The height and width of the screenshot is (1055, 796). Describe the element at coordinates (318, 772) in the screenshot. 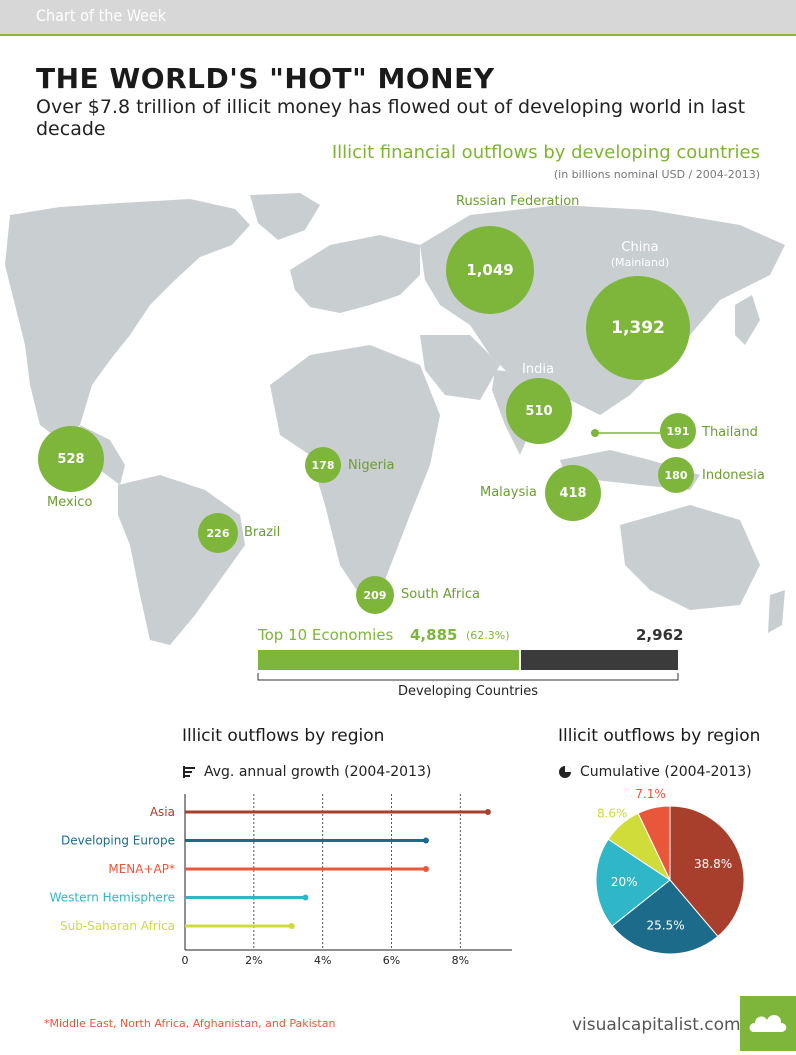

I see `bar-chart-subtitle: Avg. annual growth (2004-2013)` at that location.